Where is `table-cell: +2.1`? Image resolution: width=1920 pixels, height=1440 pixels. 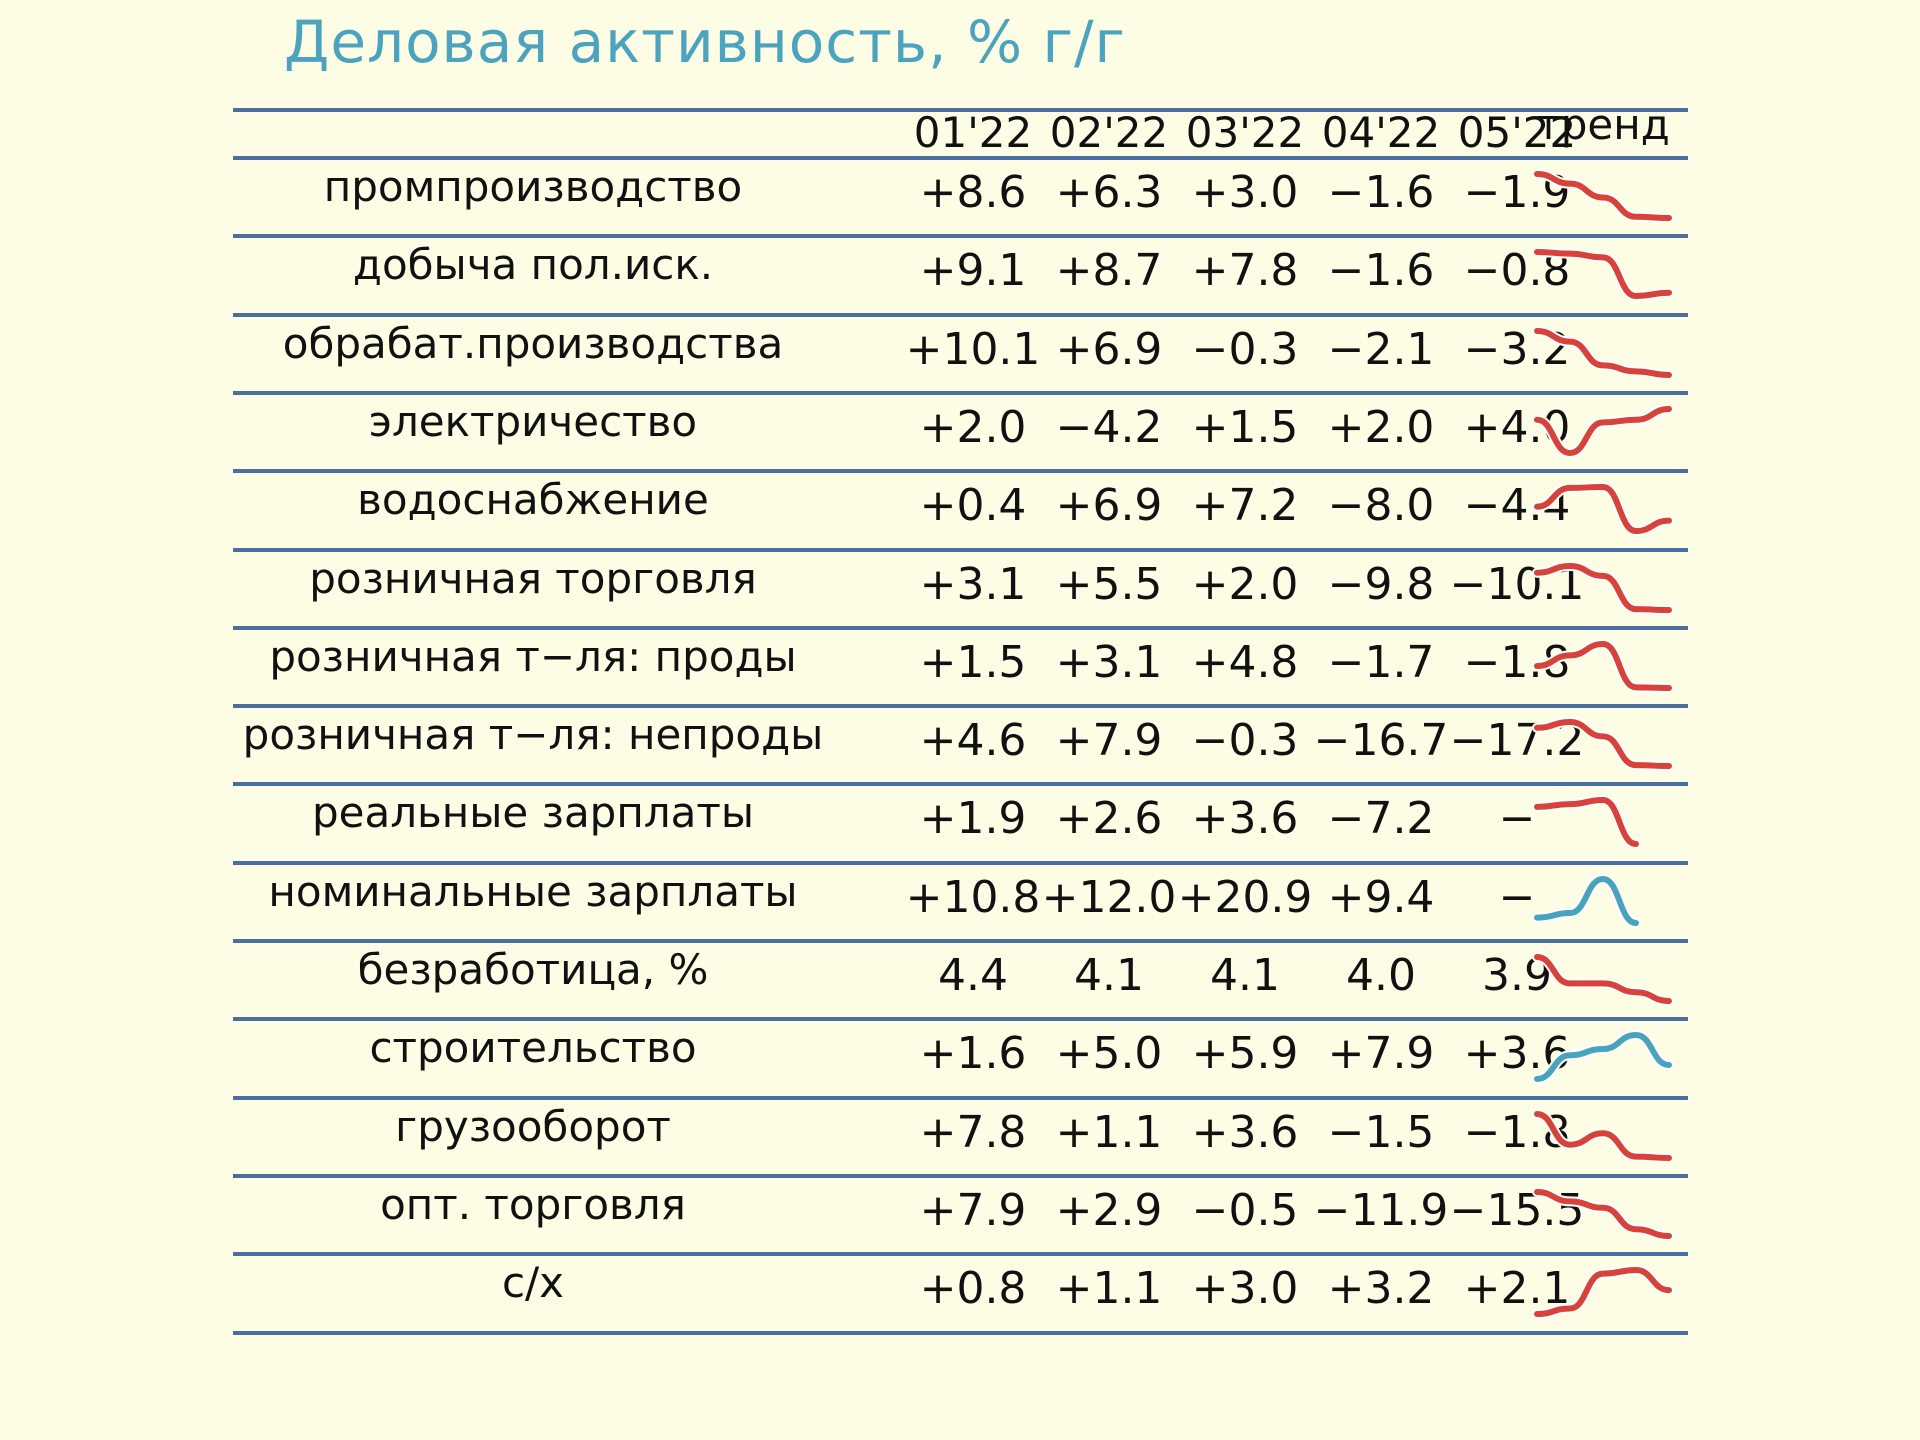
table-cell: +2.1 is located at coordinates (1517, 1289).